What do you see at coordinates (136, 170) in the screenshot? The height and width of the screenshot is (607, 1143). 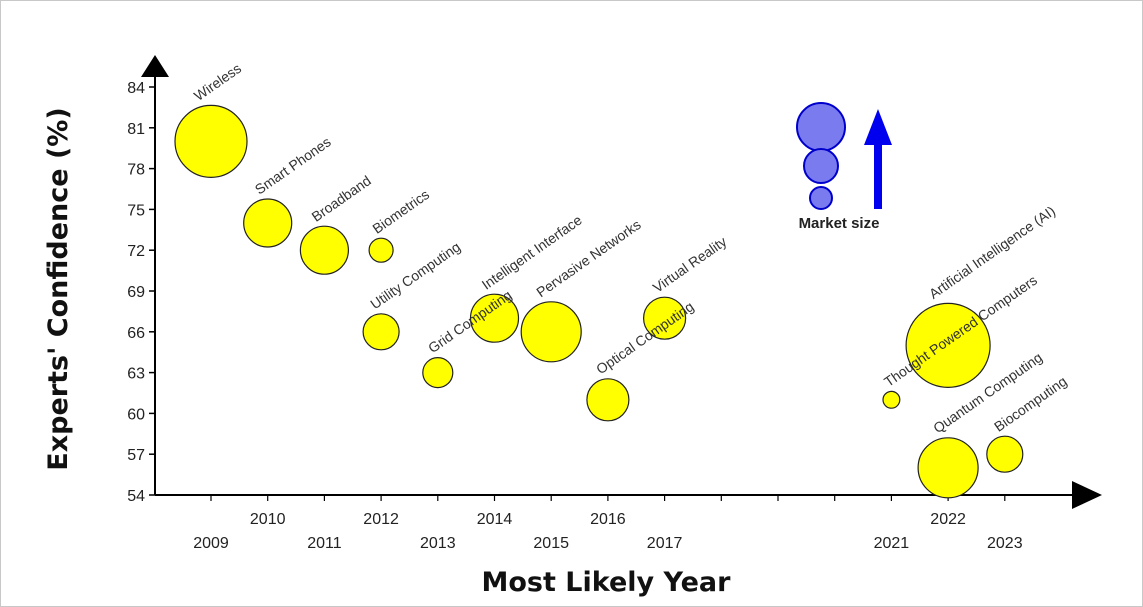 I see `y-tick-label: 78` at bounding box center [136, 170].